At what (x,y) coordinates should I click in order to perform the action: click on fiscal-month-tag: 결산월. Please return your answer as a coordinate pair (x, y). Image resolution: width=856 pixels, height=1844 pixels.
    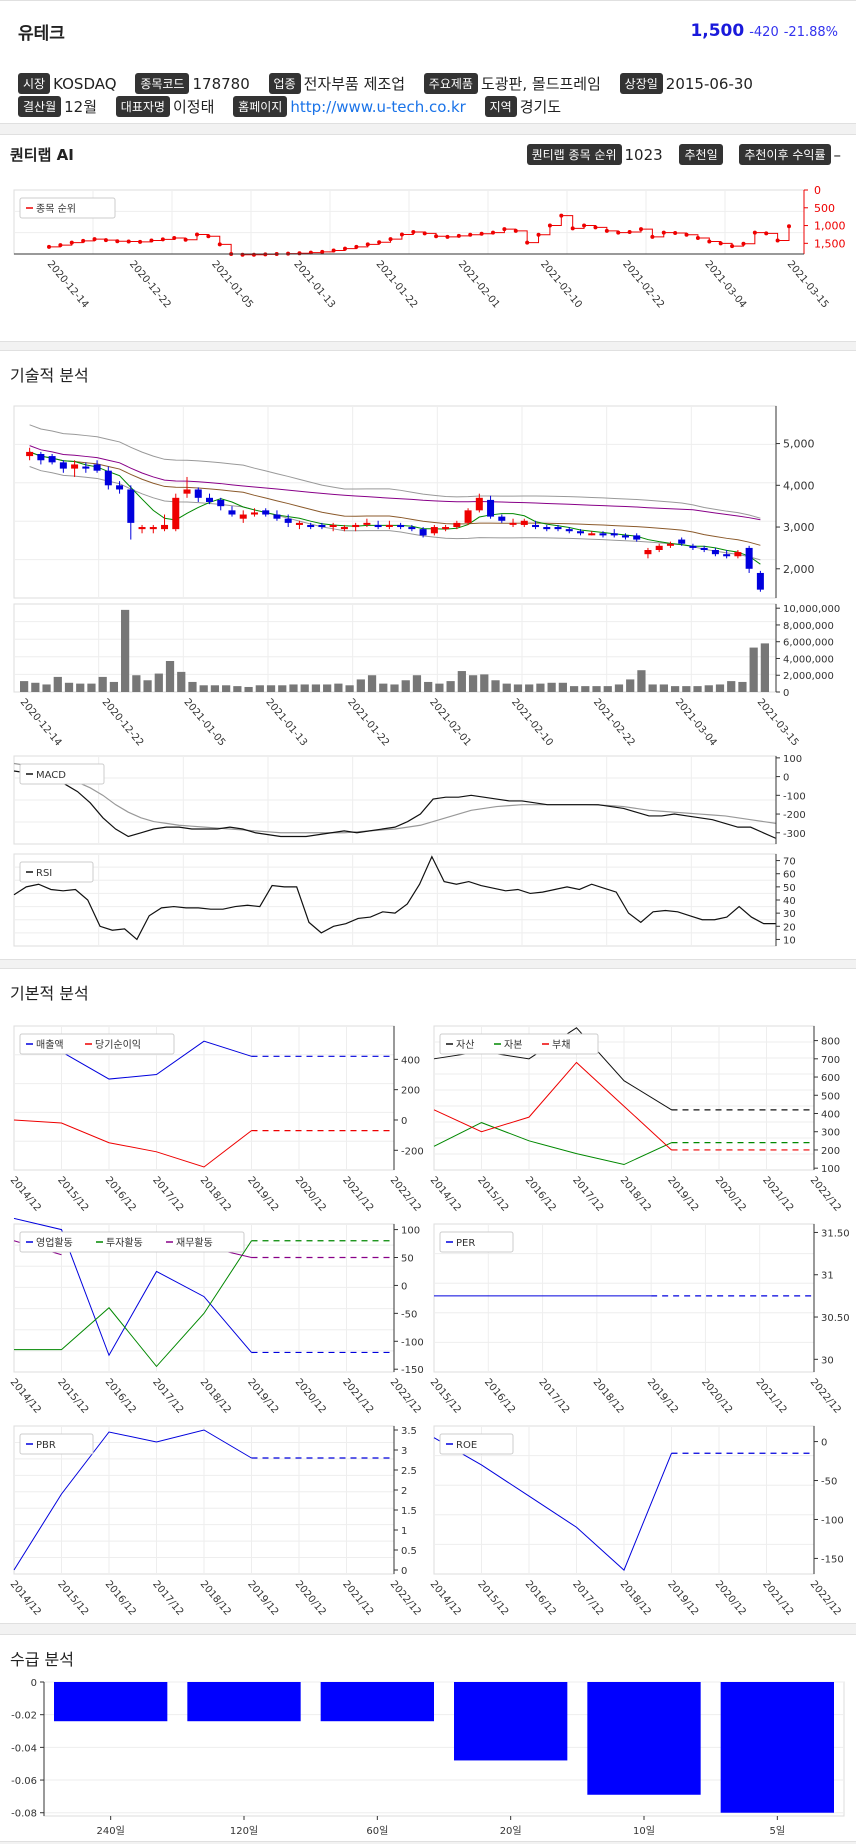
    Looking at the image, I should click on (40, 106).